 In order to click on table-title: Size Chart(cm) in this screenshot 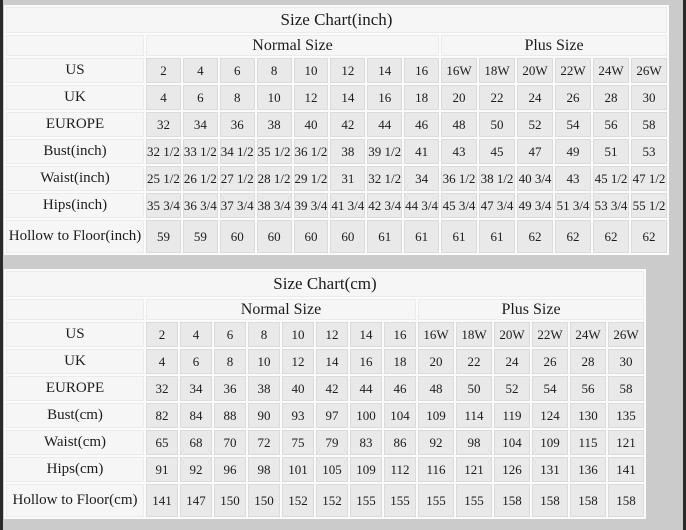, I will do `click(325, 284)`.